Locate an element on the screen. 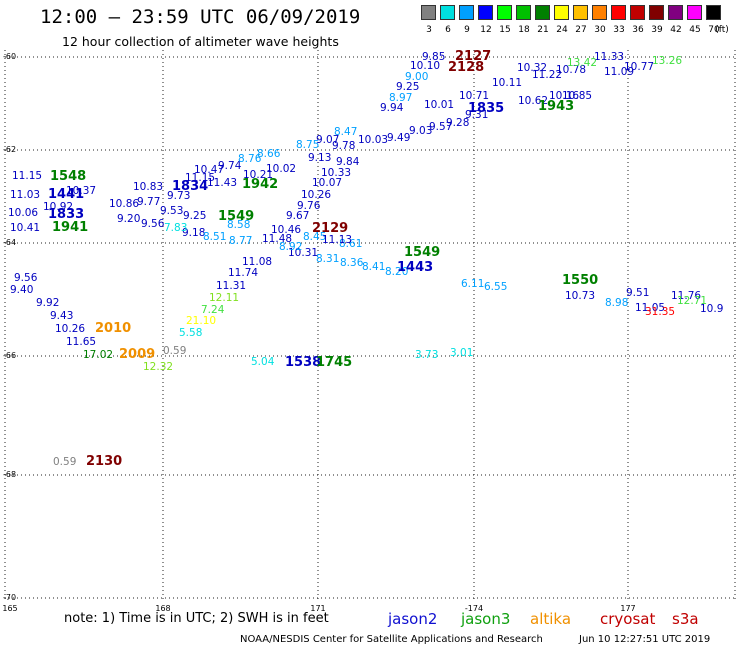  swh-value-label: 10.03 is located at coordinates (373, 140).